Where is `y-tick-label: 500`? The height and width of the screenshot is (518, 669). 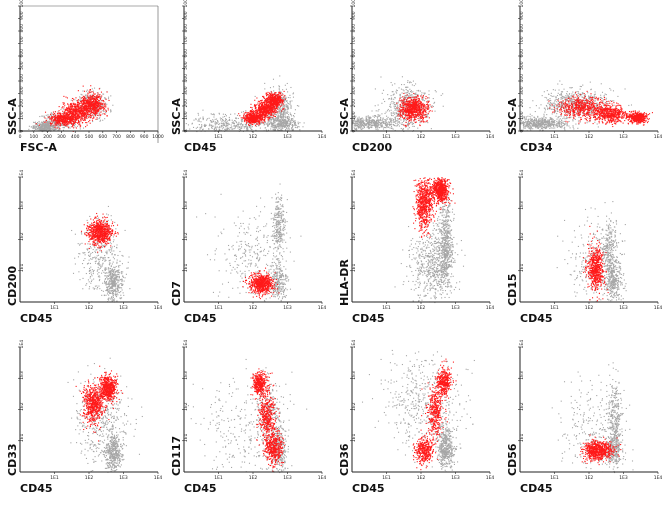 y-tick-label: 500 is located at coordinates (354, 65).